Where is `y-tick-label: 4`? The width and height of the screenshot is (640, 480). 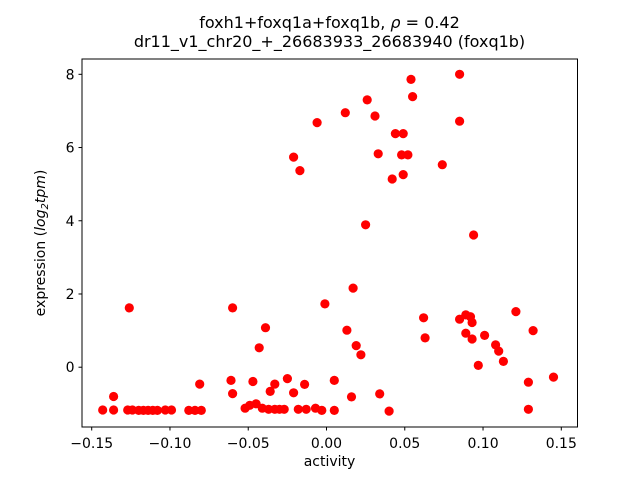
y-tick-label: 4 is located at coordinates (70, 222).